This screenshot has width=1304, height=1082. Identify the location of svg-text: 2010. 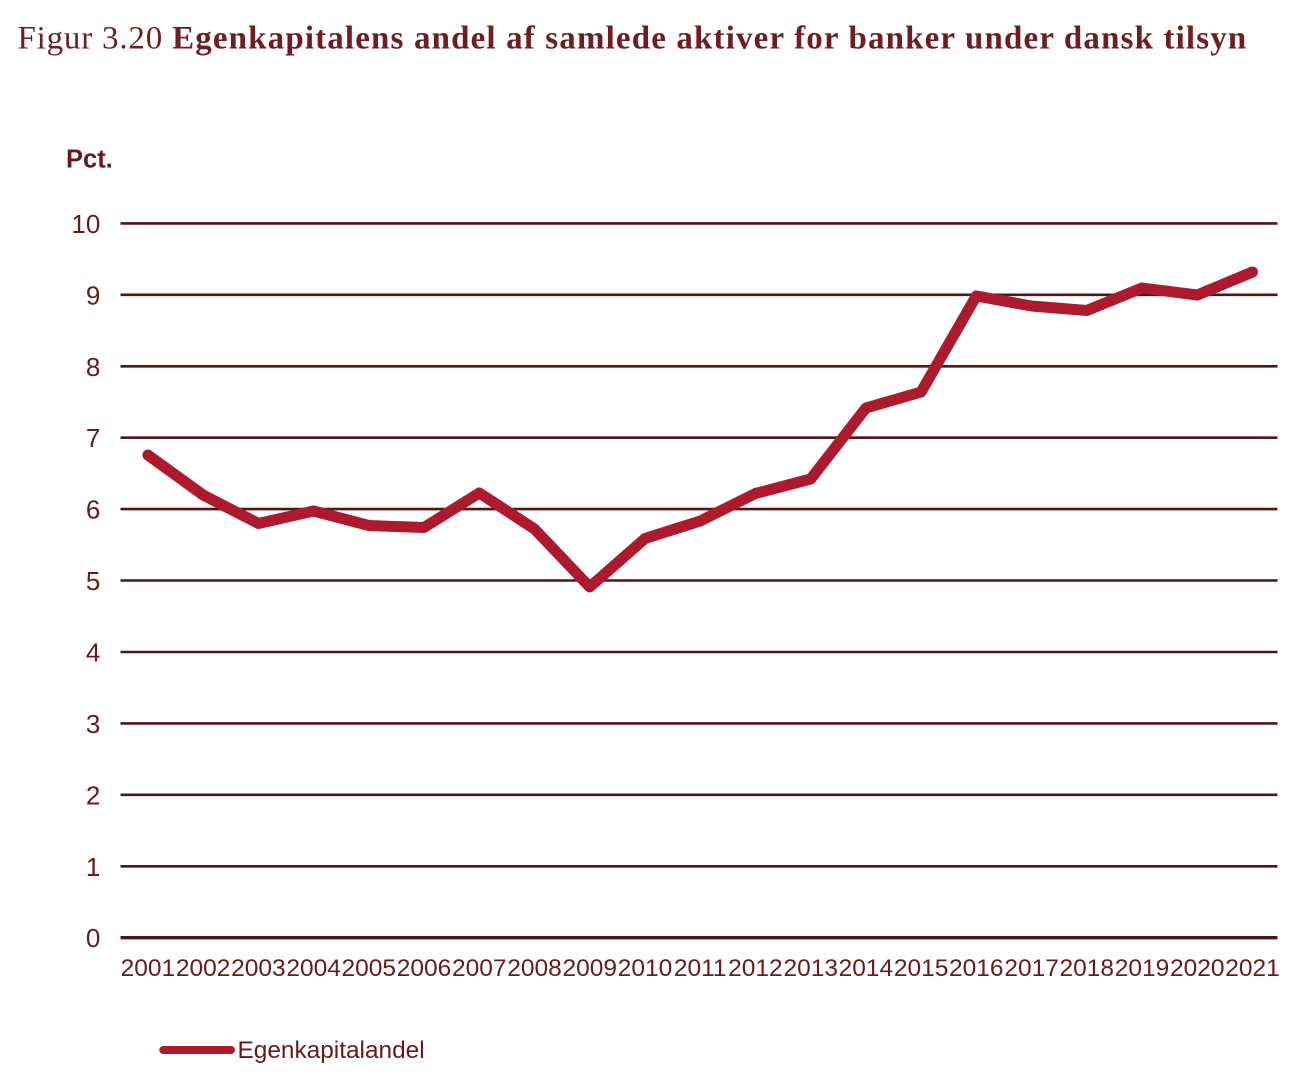
(645, 968).